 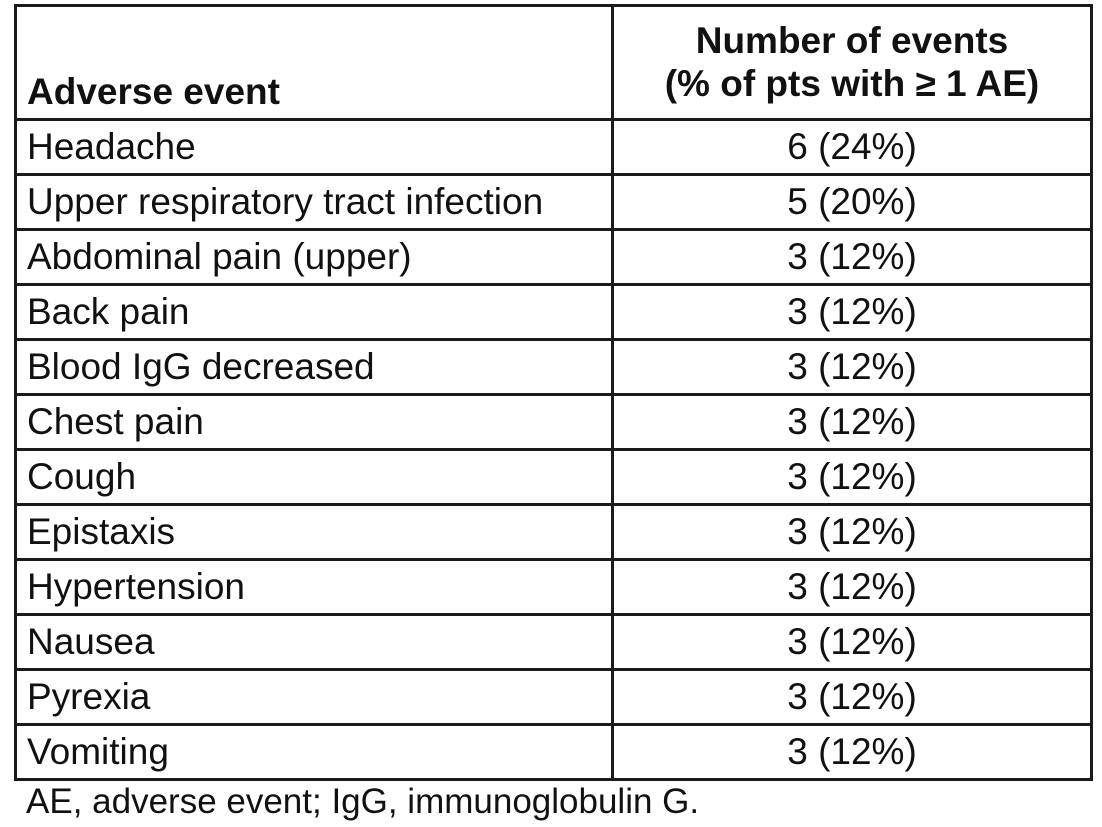 What do you see at coordinates (314, 62) in the screenshot?
I see `header-adverse-event: Adverse event` at bounding box center [314, 62].